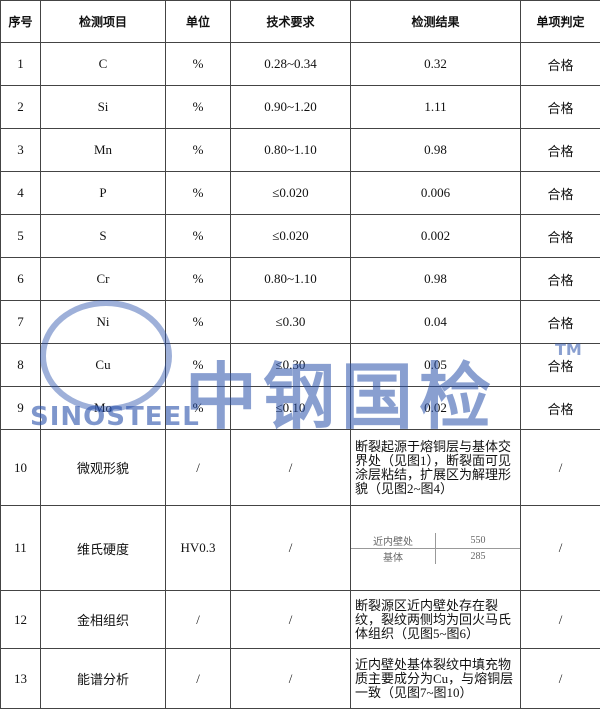 This screenshot has width=600, height=709. I want to click on idx-cell: 7, so click(20, 322).